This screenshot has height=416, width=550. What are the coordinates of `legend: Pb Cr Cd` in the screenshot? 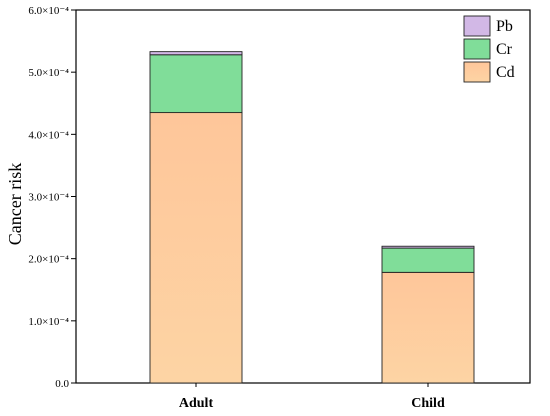 It's located at (489, 49).